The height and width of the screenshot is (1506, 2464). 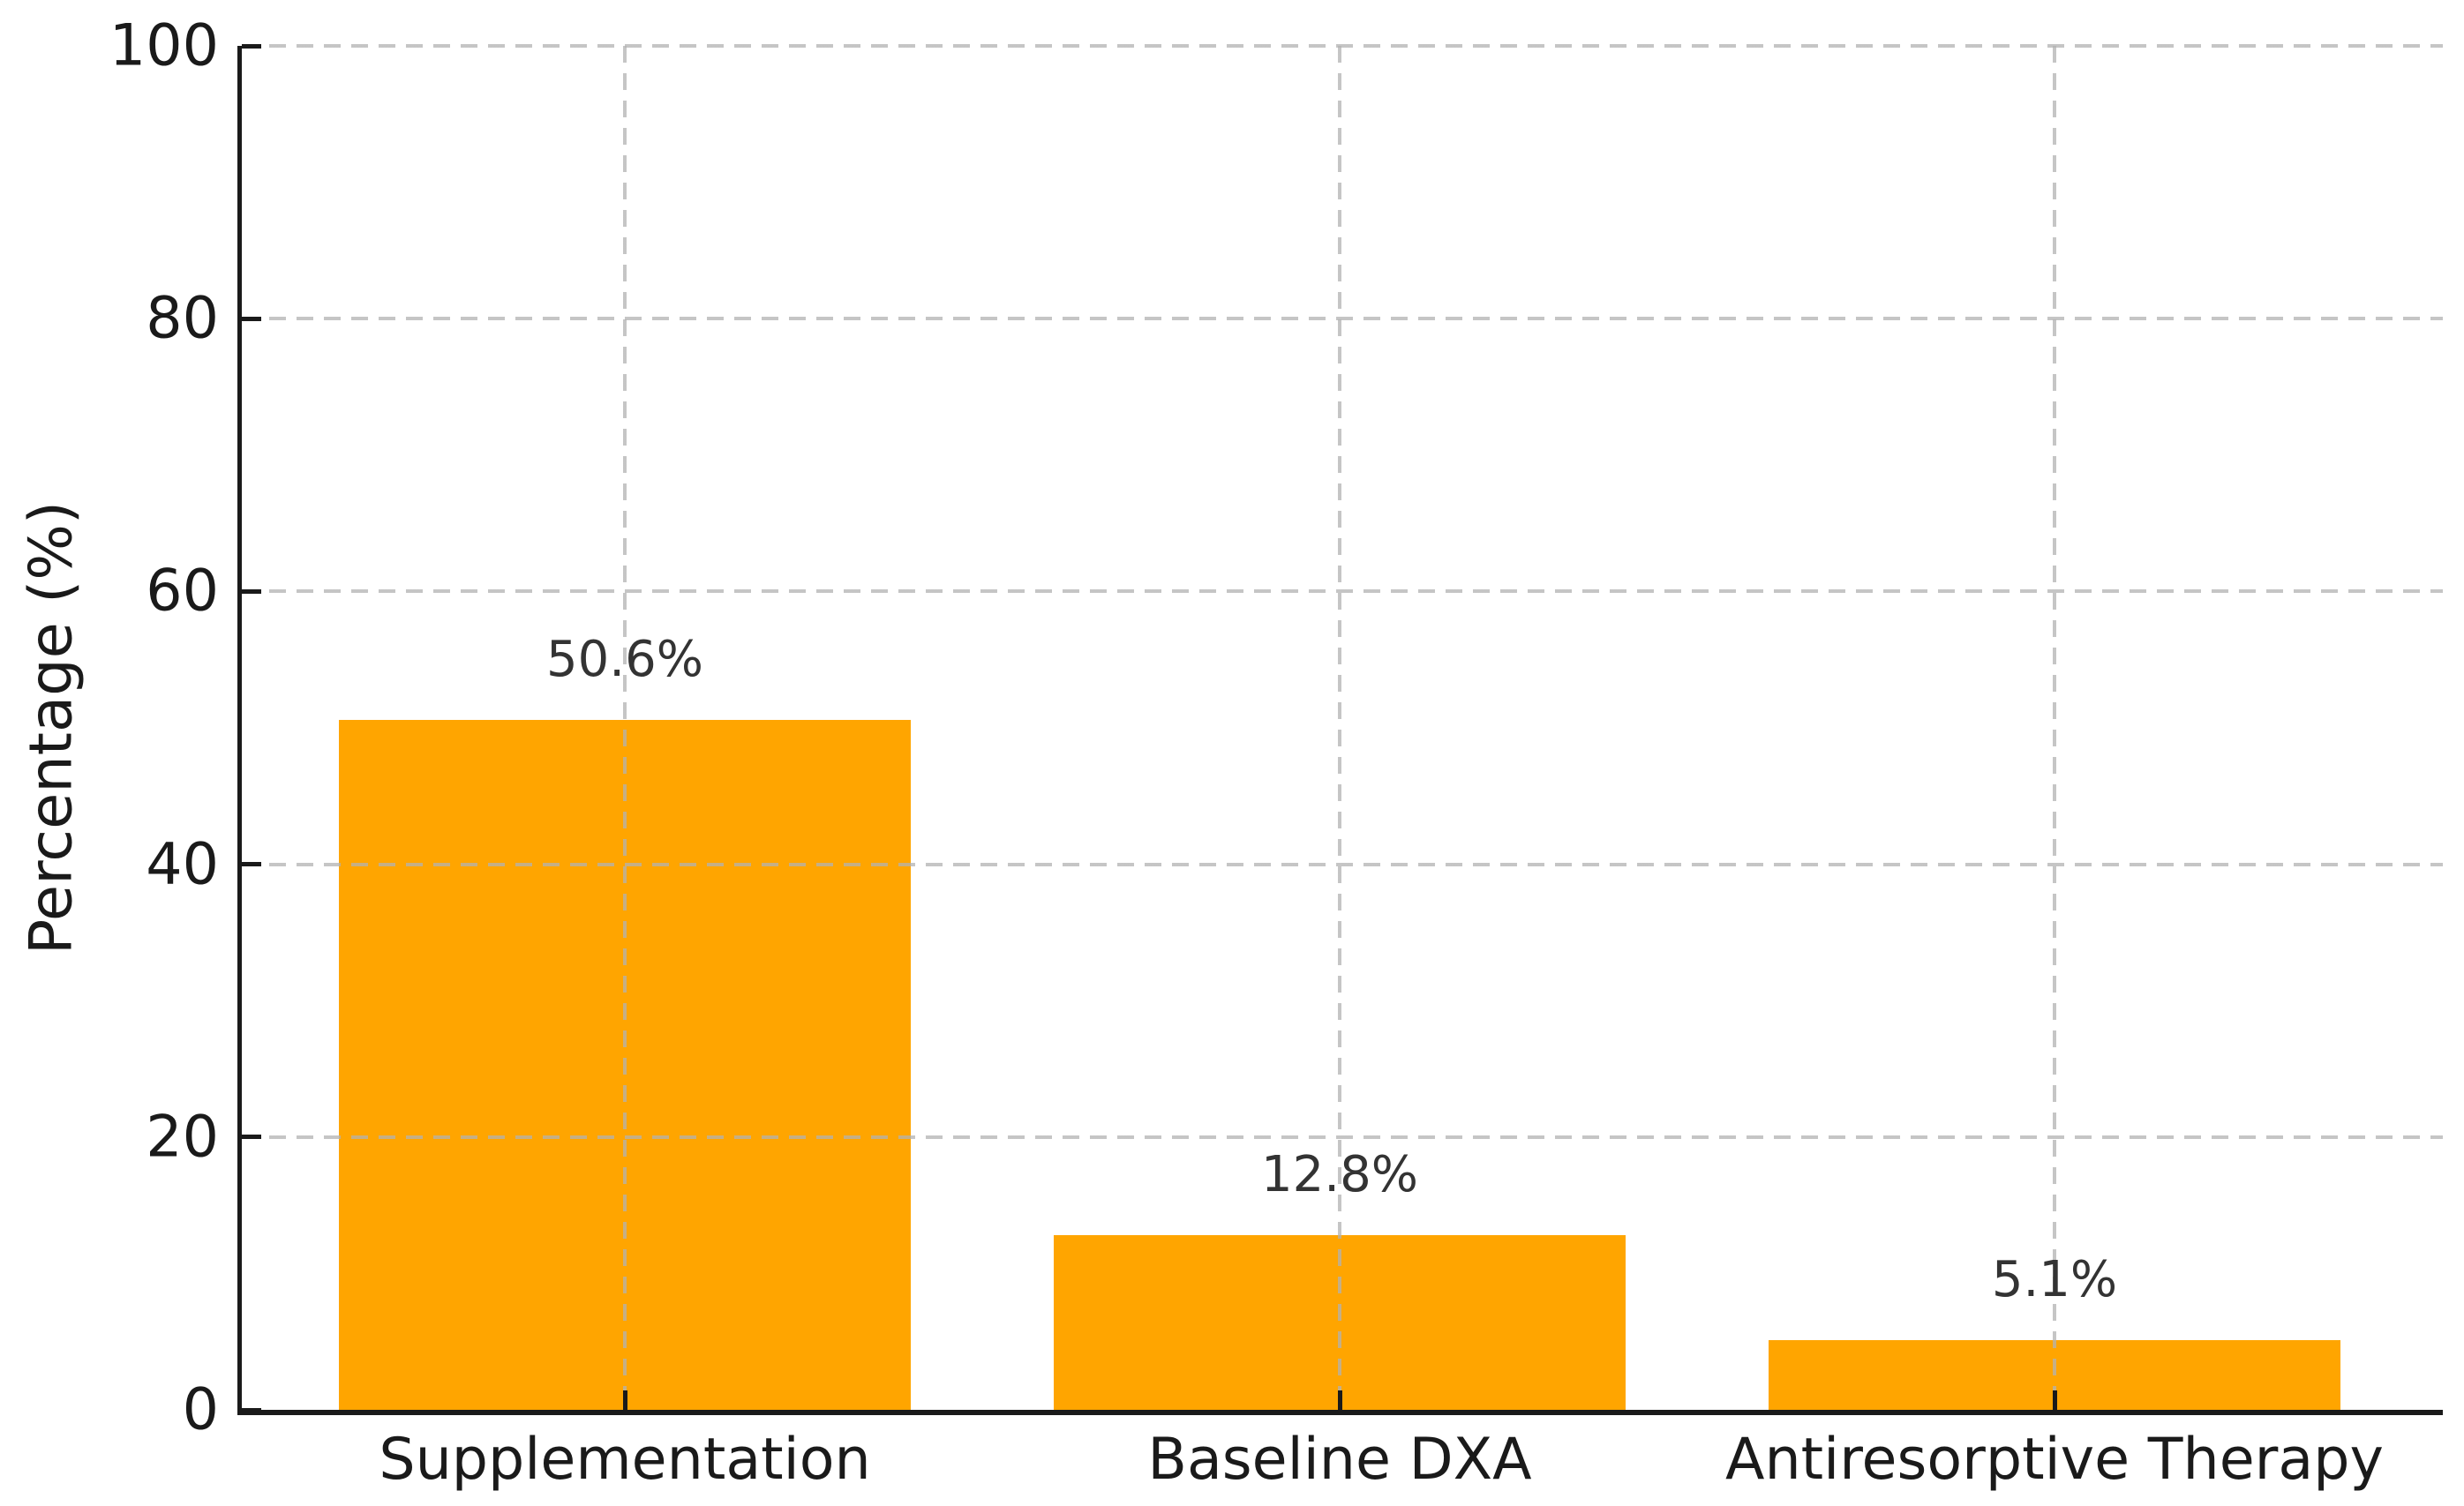 I want to click on y-tick-label: 0, so click(x=200, y=1409).